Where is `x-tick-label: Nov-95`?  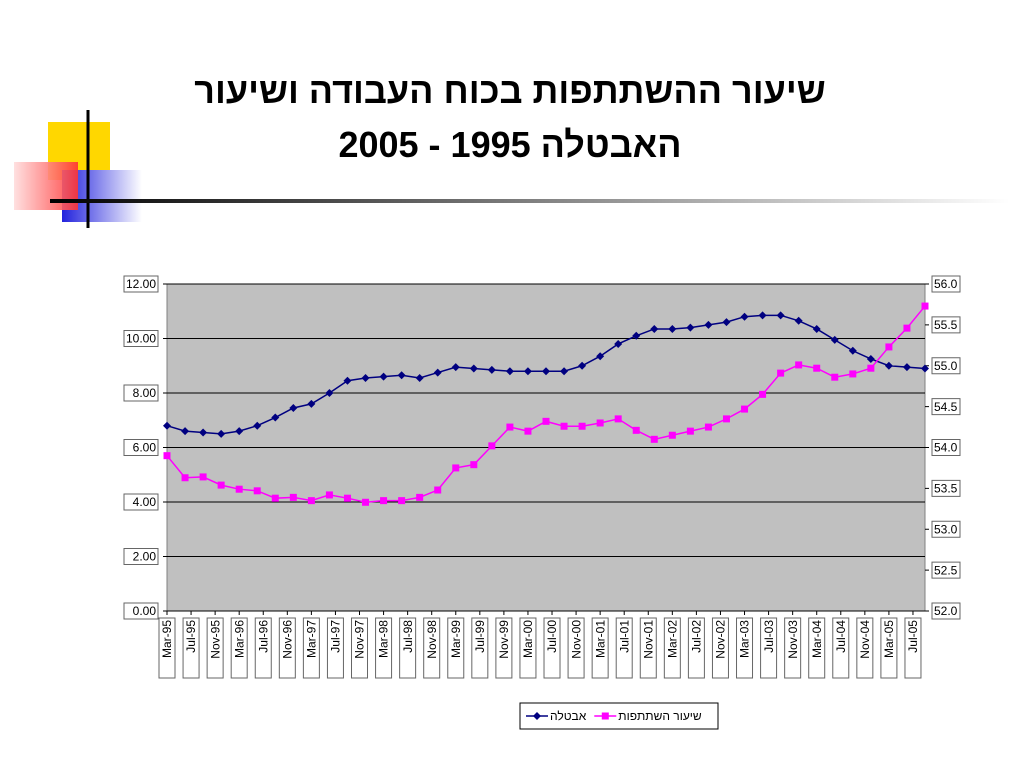 x-tick-label: Nov-95 is located at coordinates (215, 639).